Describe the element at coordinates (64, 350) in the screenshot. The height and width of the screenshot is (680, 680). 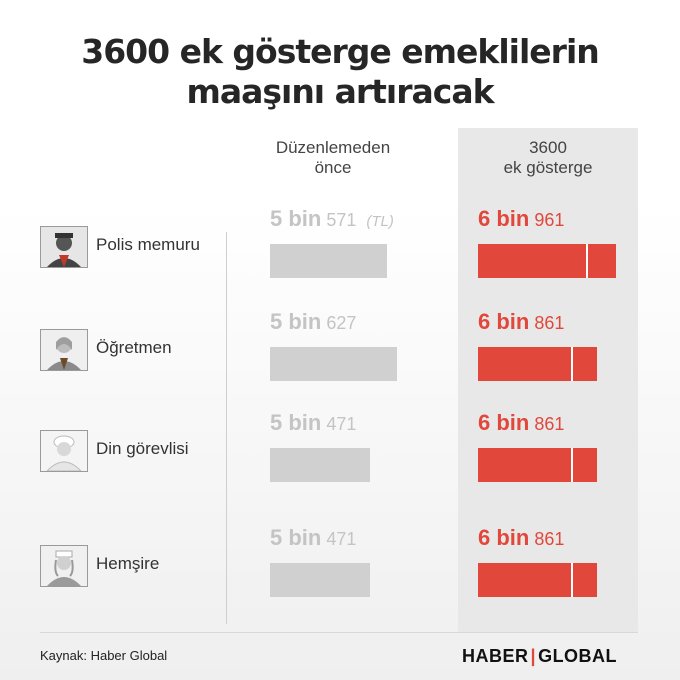
I see `teacher-icon` at that location.